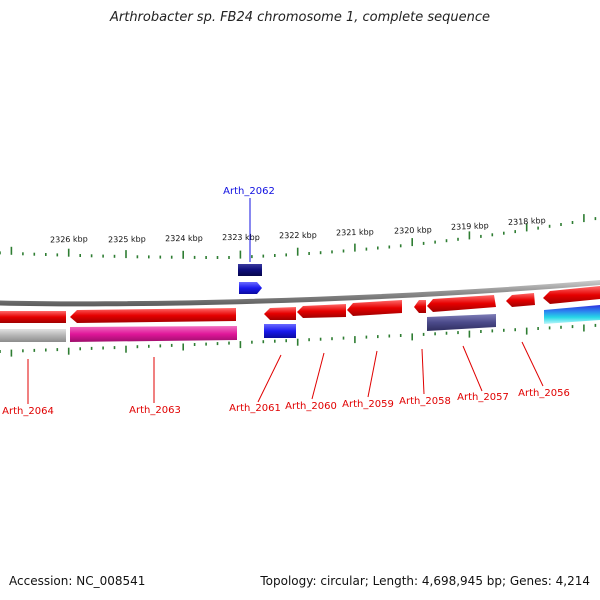 The height and width of the screenshot is (600, 600). Describe the element at coordinates (420, 306) in the screenshot. I see `gene-arrow-arth-2058` at that location.